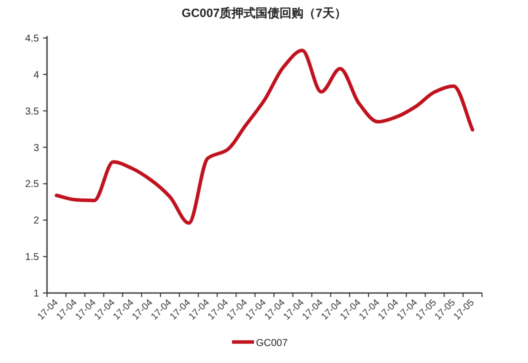 The width and height of the screenshot is (528, 363). What do you see at coordinates (264, 13) in the screenshot?
I see `chart-title: GC007质押式国债回购（7天）` at bounding box center [264, 13].